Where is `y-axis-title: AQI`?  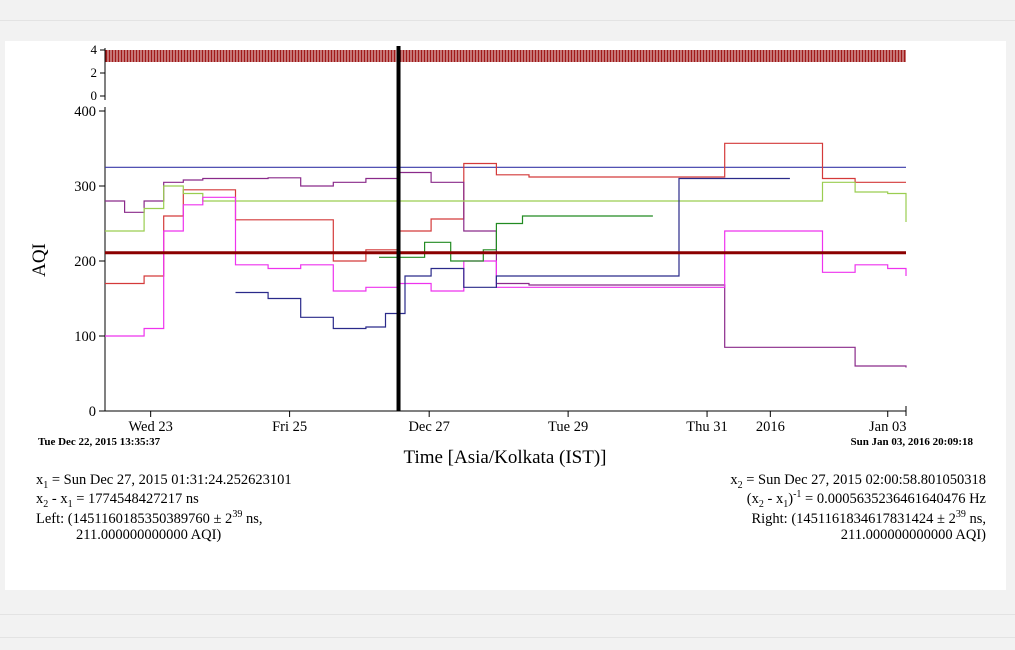 y-axis-title: AQI is located at coordinates (39, 260).